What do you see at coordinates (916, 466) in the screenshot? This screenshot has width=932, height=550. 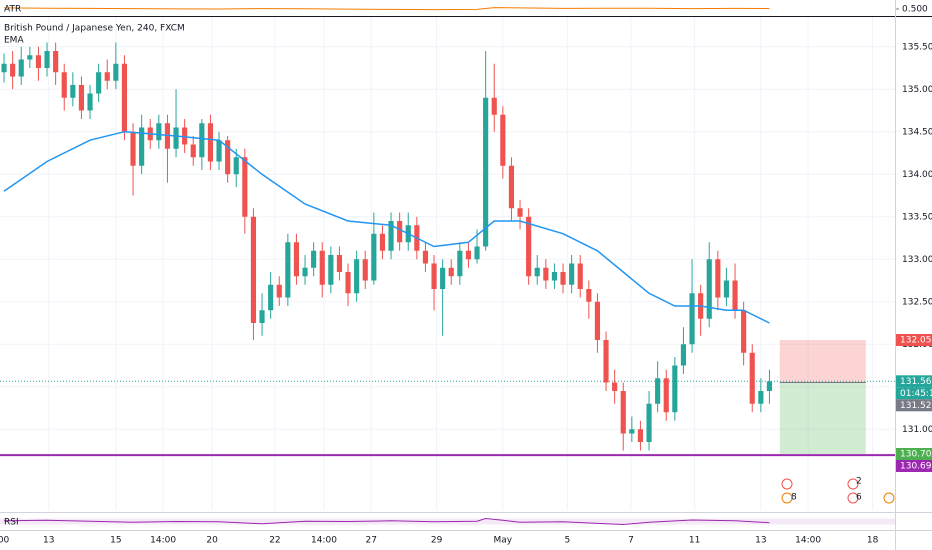 I see `price-label: 130.696` at bounding box center [916, 466].